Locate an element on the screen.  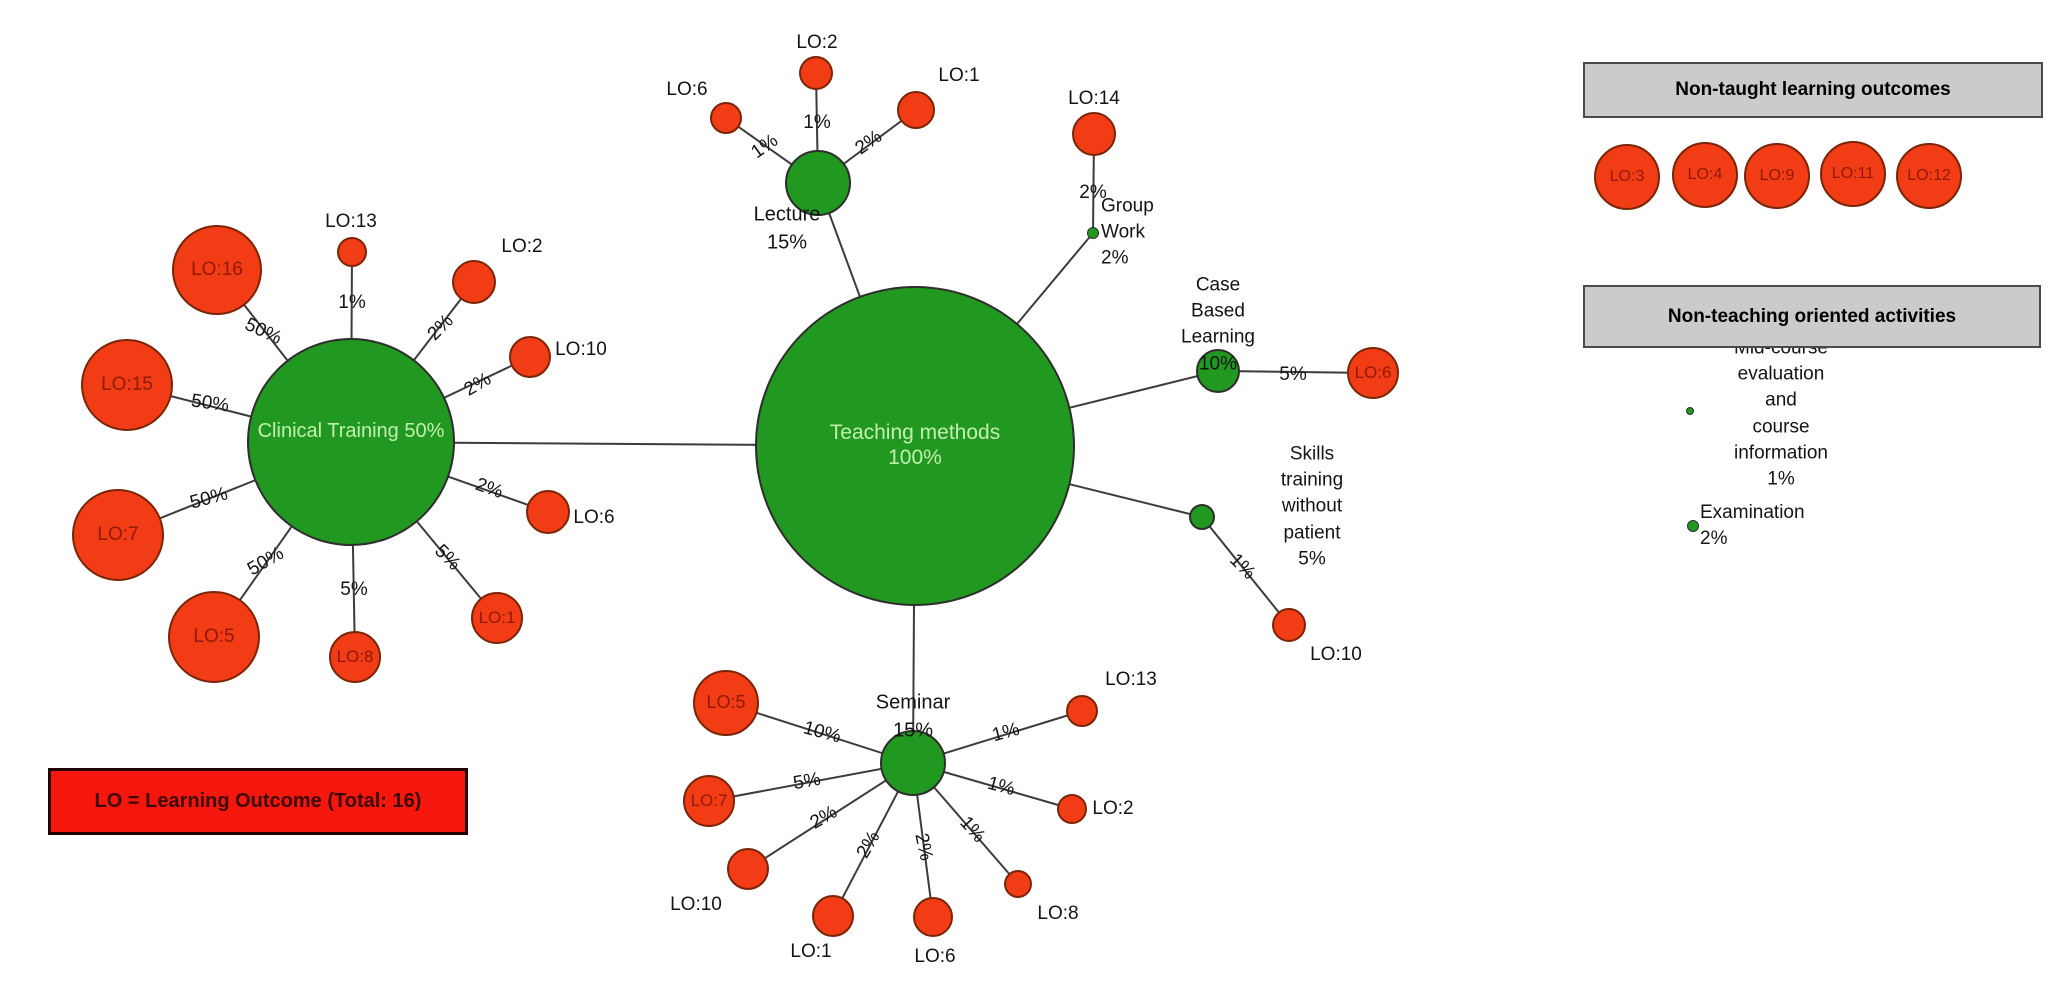
node-clinical-lo2 is located at coordinates (474, 282).